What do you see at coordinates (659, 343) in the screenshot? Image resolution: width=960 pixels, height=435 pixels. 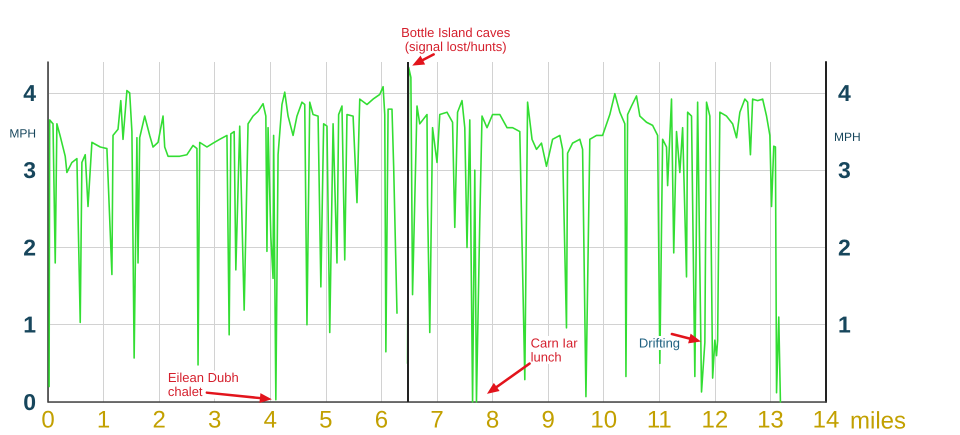 I see `annotation: Drifting` at bounding box center [659, 343].